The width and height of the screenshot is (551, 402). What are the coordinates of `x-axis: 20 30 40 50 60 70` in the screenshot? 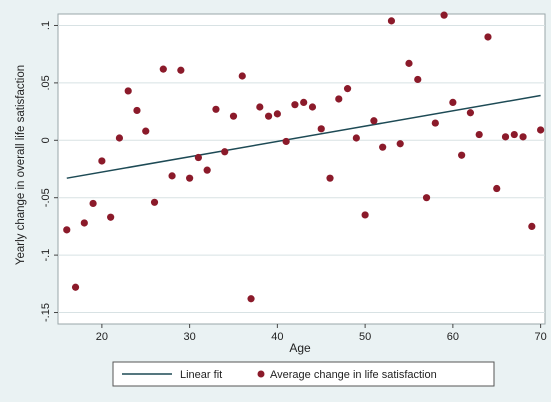 It's located at (321, 333).